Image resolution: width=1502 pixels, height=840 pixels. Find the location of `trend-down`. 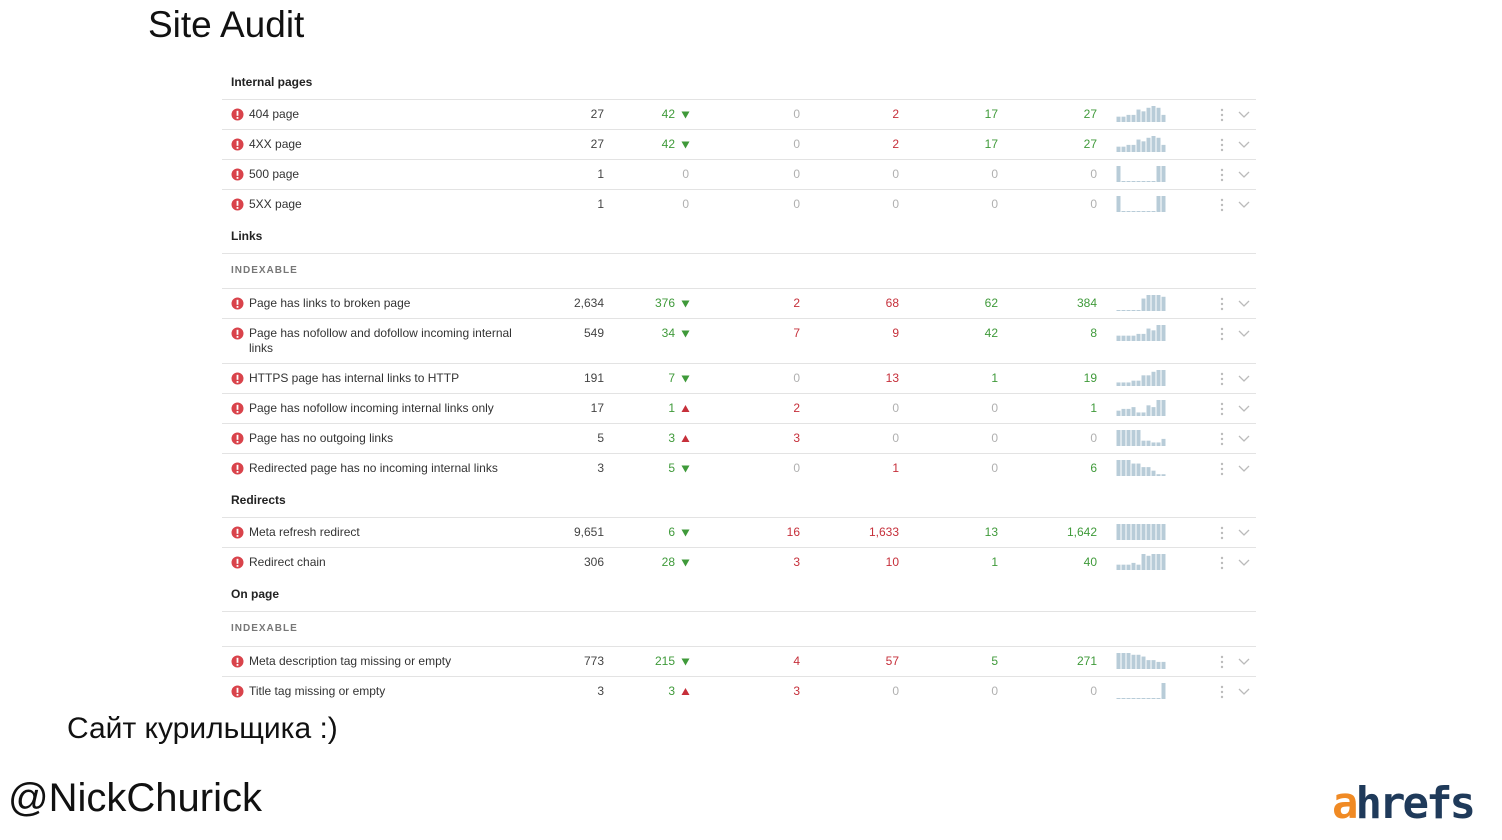

trend-down is located at coordinates (685, 533).